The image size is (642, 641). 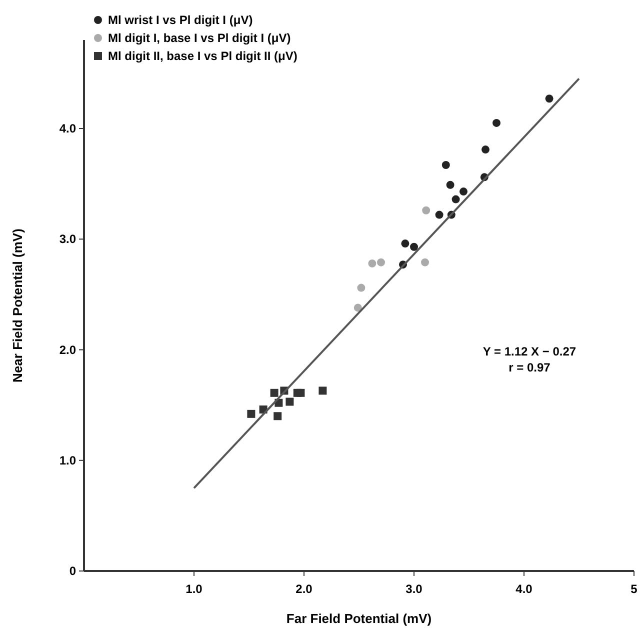 I want to click on y-tick-label: 3.0, so click(x=67, y=239).